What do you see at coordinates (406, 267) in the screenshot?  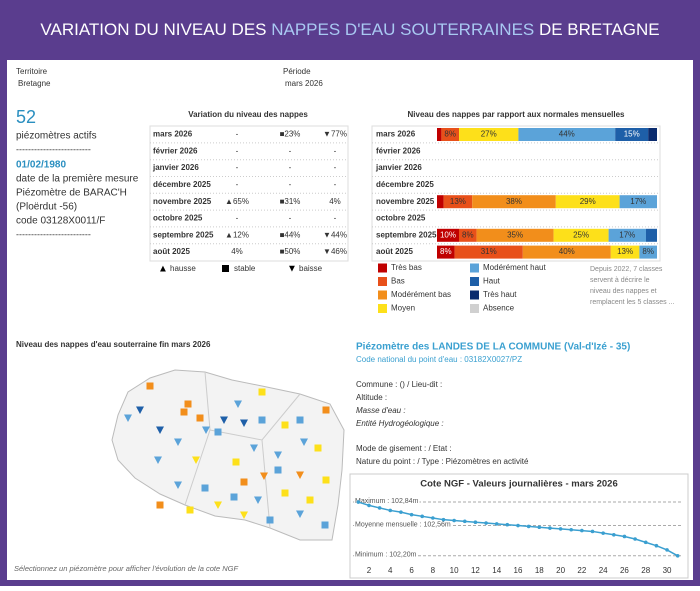 I see `legend-label: Très bas` at bounding box center [406, 267].